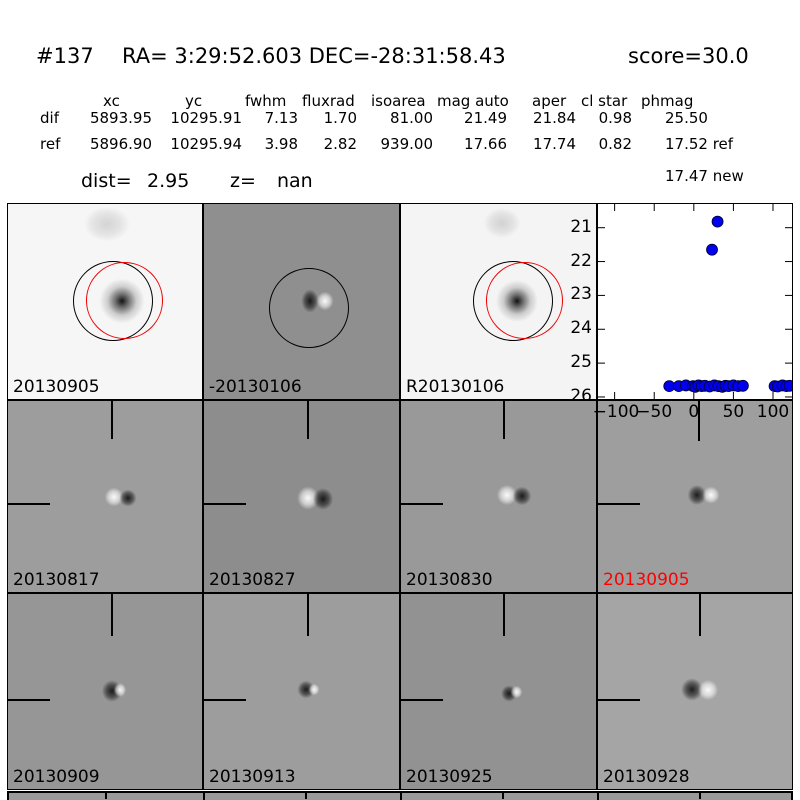 This screenshot has width=800, height=800. Describe the element at coordinates (314, 56) in the screenshot. I see `candidate-coordinates: RA= 3:29:52.603 DEC=-28:31:58.43` at that location.